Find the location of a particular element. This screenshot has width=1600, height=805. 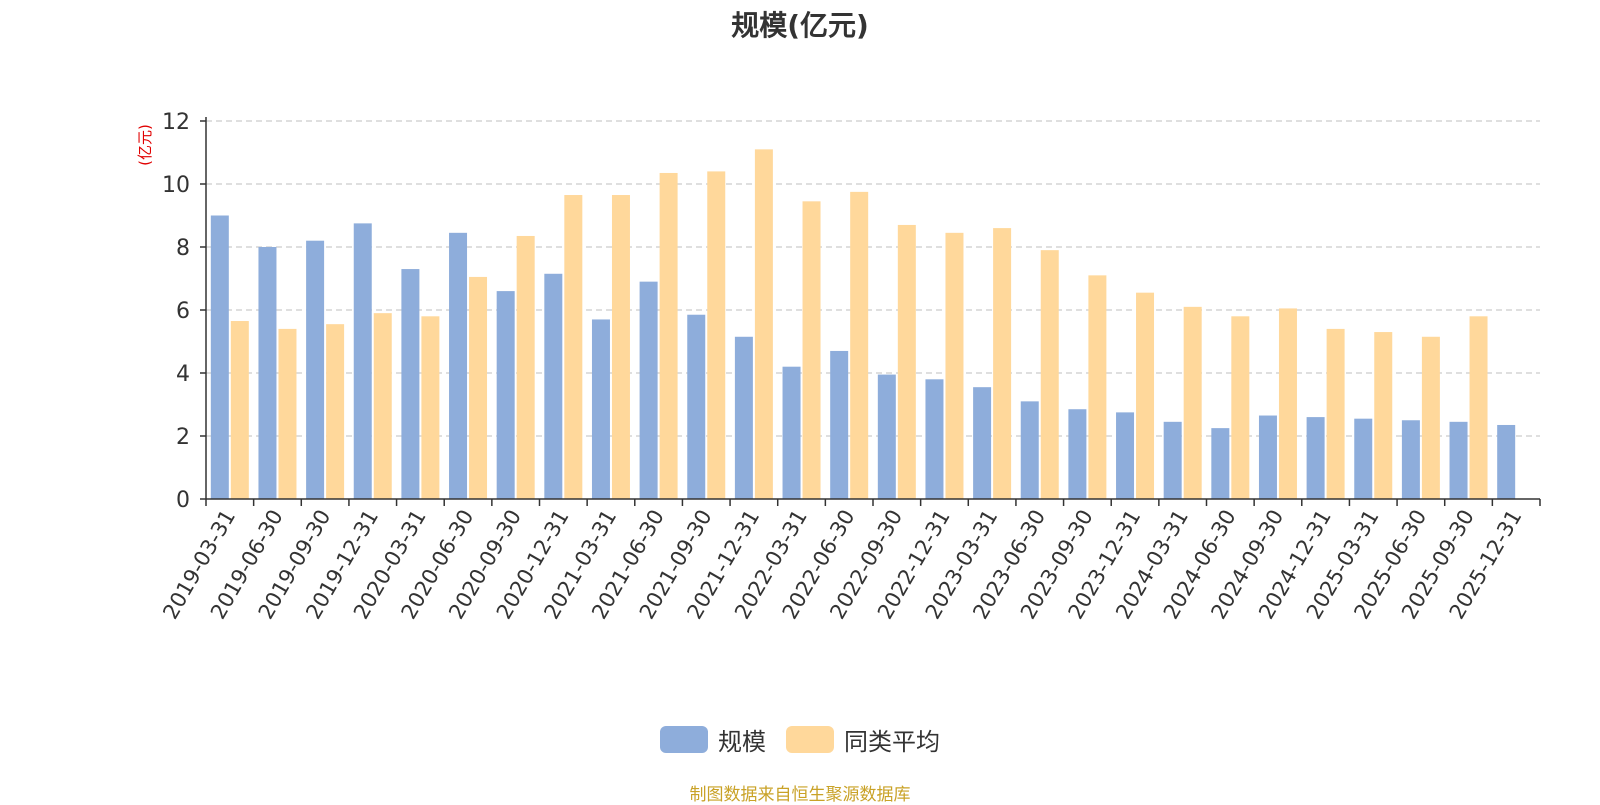

legend-item-scale: 规模 is located at coordinates (713, 739).